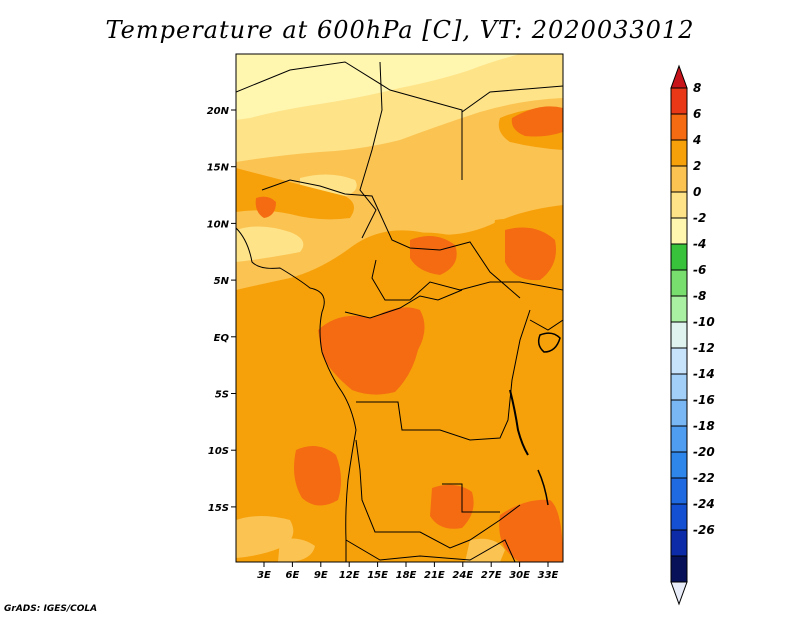 Image resolution: width=800 pixels, height=618 pixels. I want to click on lat-tick-label: 5N, so click(222, 281).